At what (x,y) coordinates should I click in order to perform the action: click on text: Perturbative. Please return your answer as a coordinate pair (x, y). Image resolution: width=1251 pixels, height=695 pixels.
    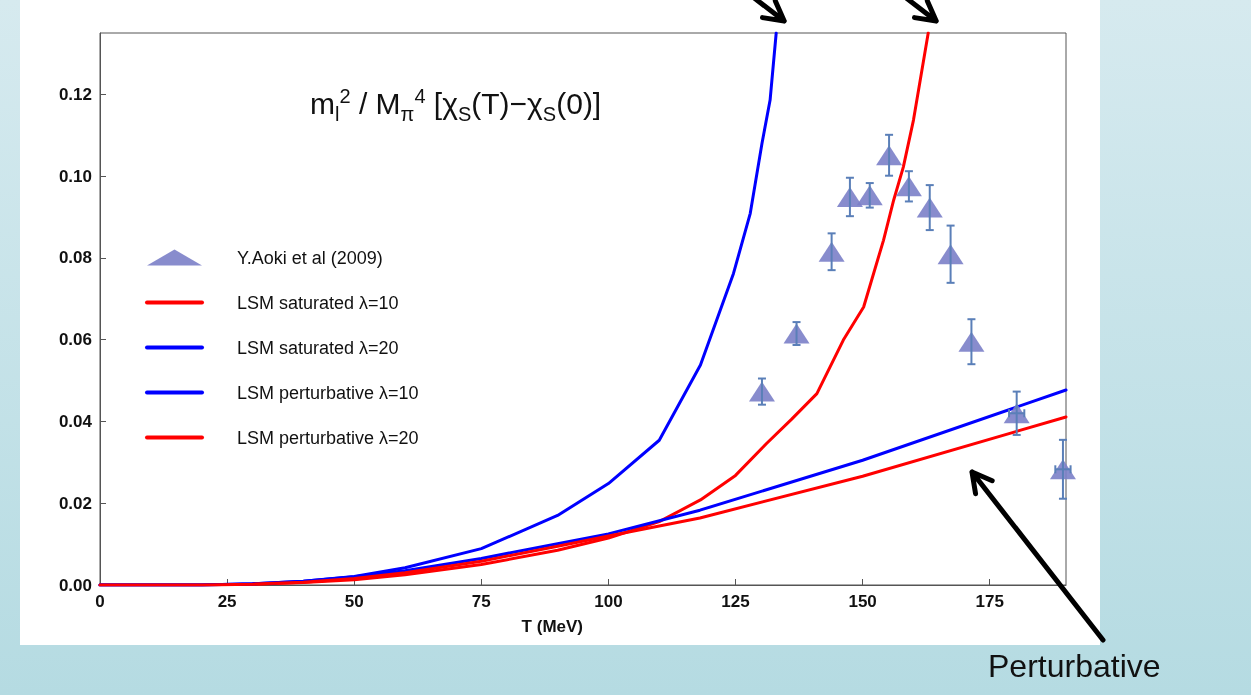
    Looking at the image, I should click on (1074, 666).